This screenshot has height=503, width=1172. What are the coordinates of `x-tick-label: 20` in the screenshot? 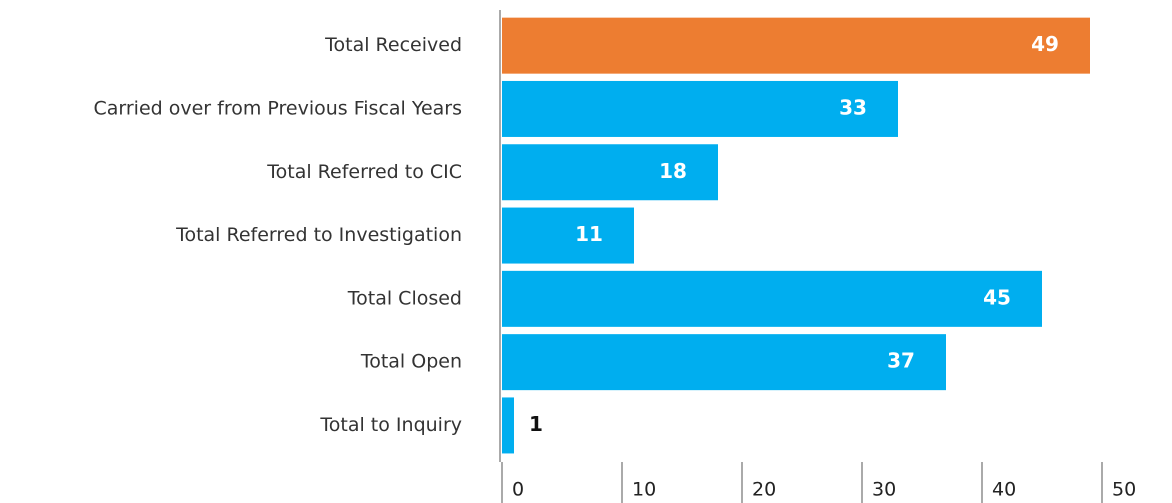 It's located at (764, 490).